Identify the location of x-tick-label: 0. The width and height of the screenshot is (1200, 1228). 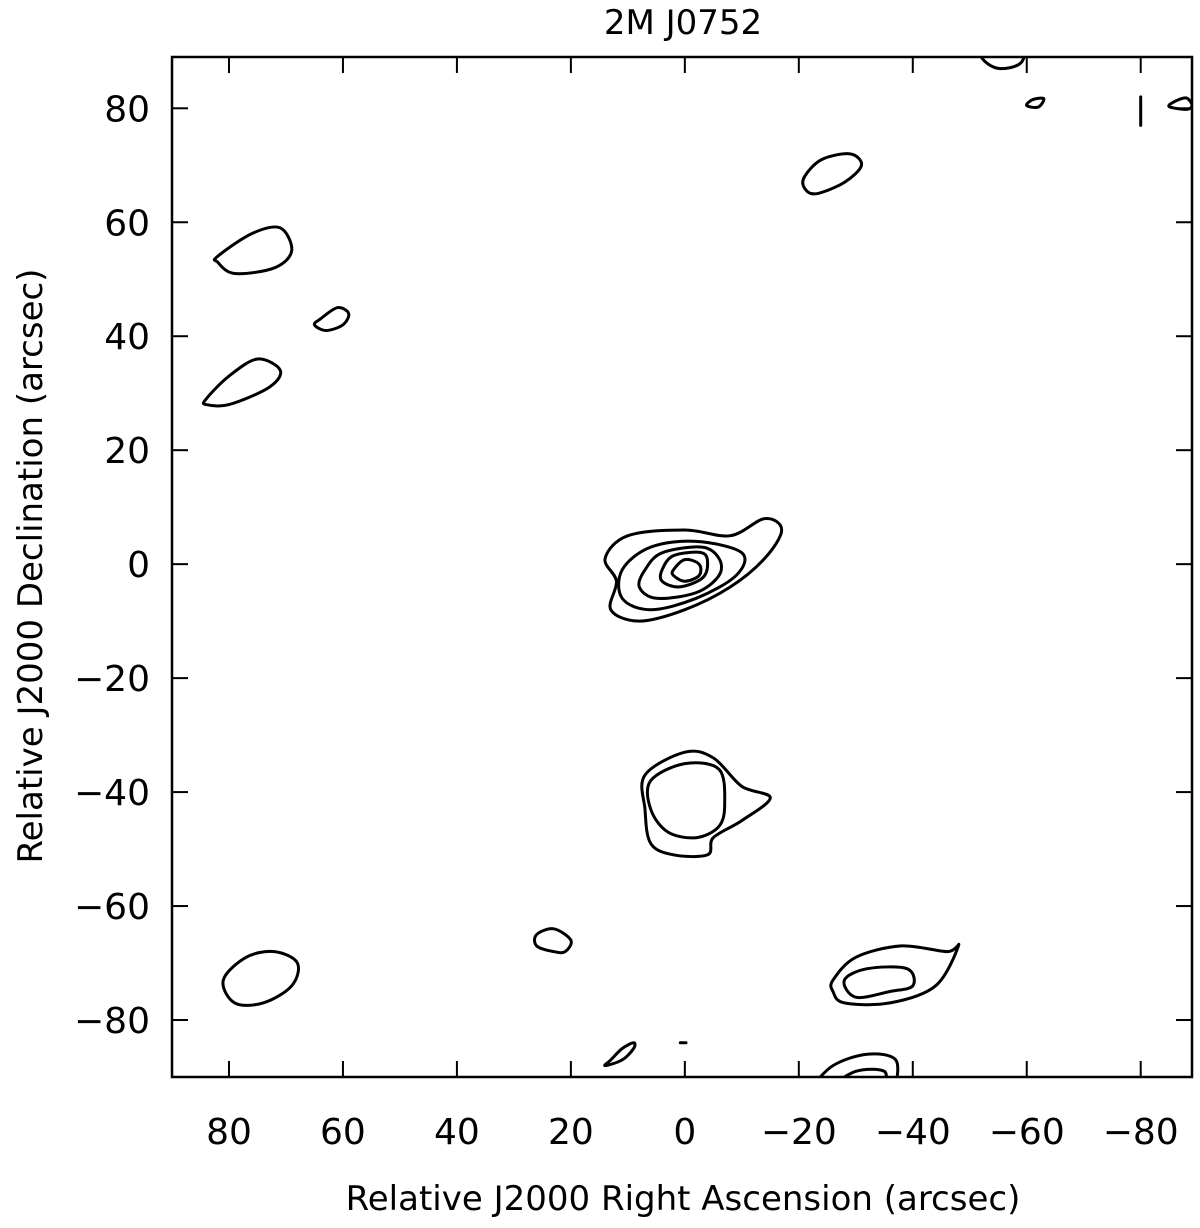
(684, 1132).